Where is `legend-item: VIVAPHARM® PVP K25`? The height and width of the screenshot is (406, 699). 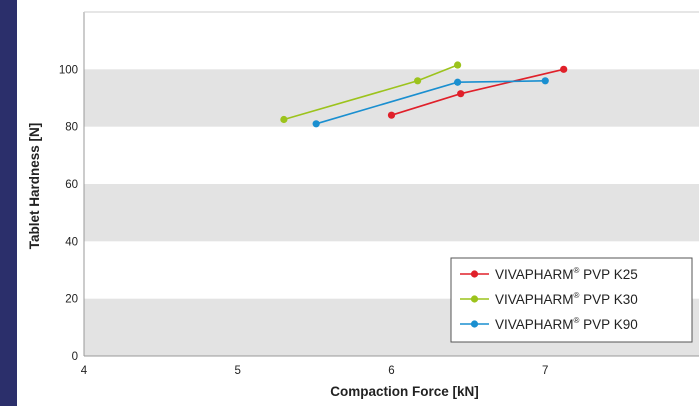 legend-item: VIVAPHARM® PVP K25 is located at coordinates (549, 274).